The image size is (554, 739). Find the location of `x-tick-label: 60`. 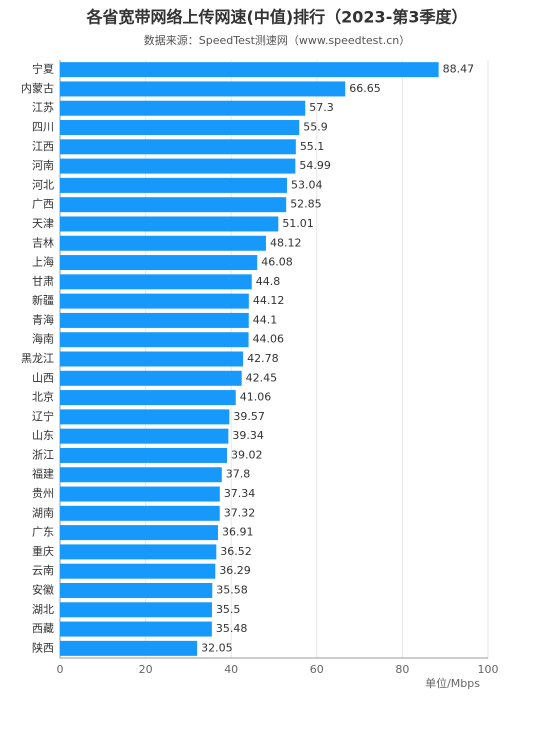

x-tick-label: 60 is located at coordinates (317, 669).